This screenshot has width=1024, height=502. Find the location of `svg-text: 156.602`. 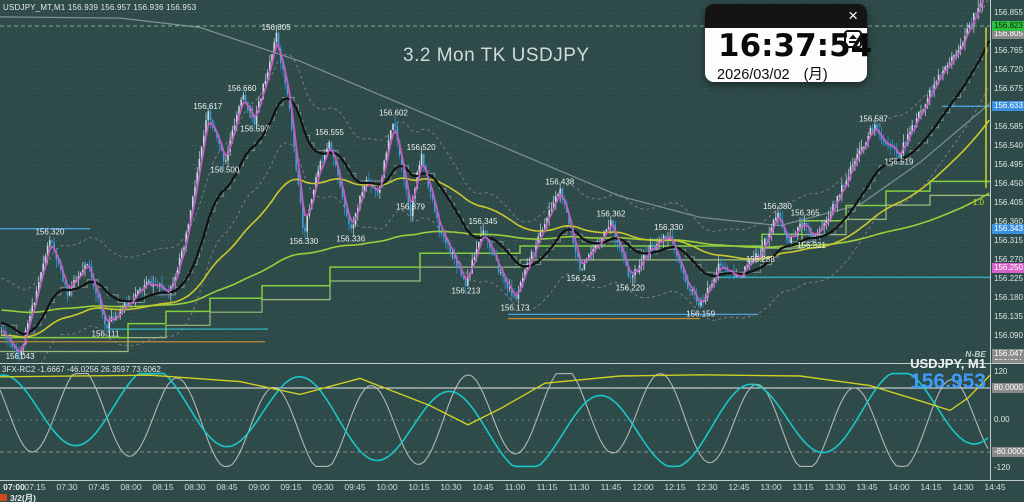

svg-text: 156.602 is located at coordinates (393, 112).